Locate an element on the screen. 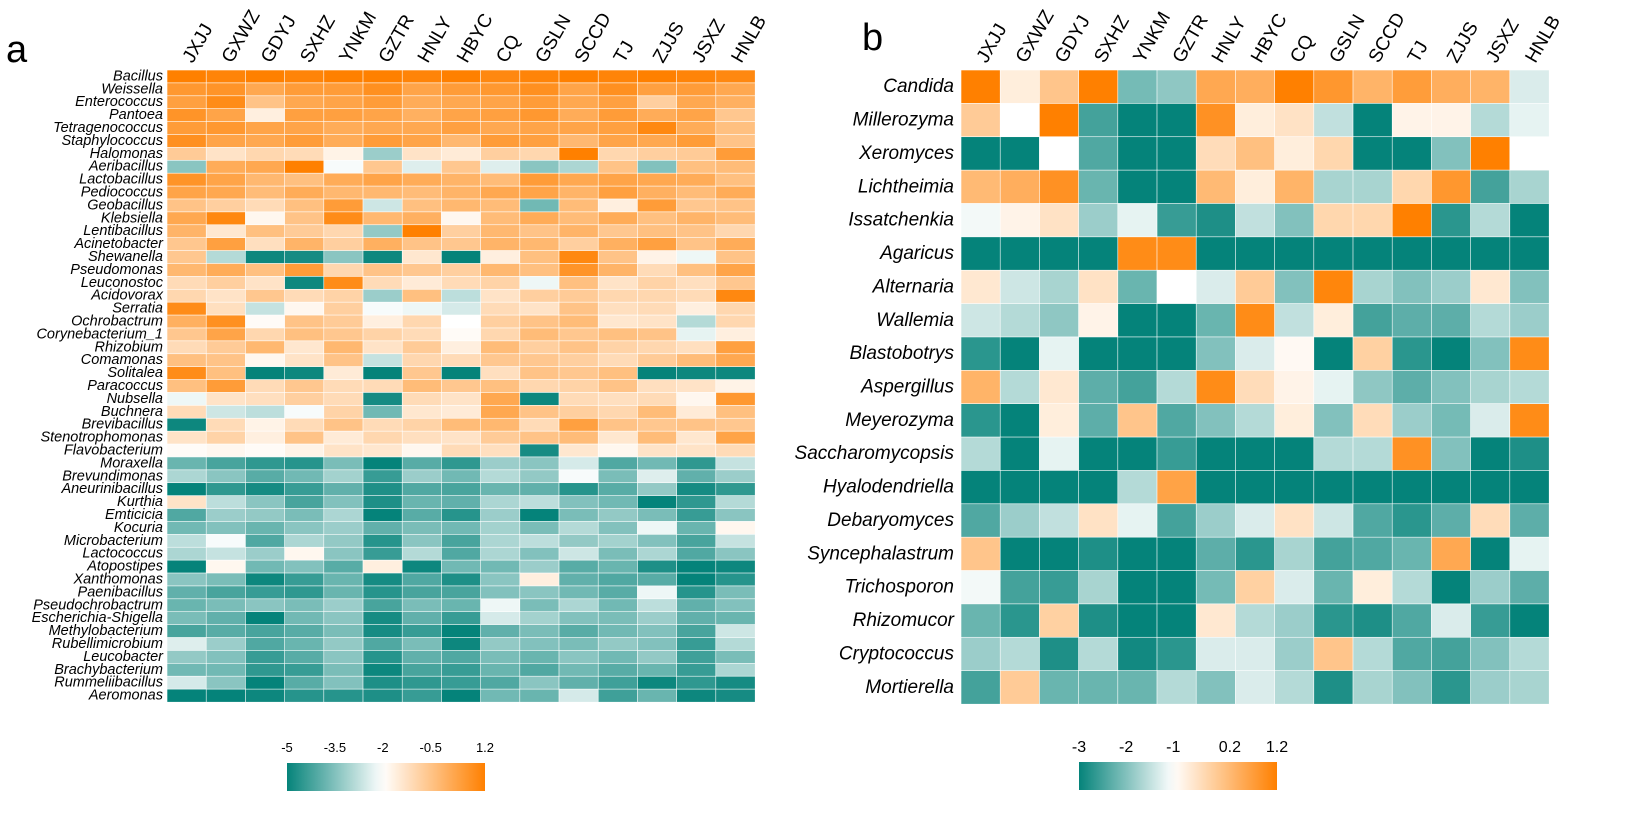  row-label: Leuconostoc is located at coordinates (122, 283).